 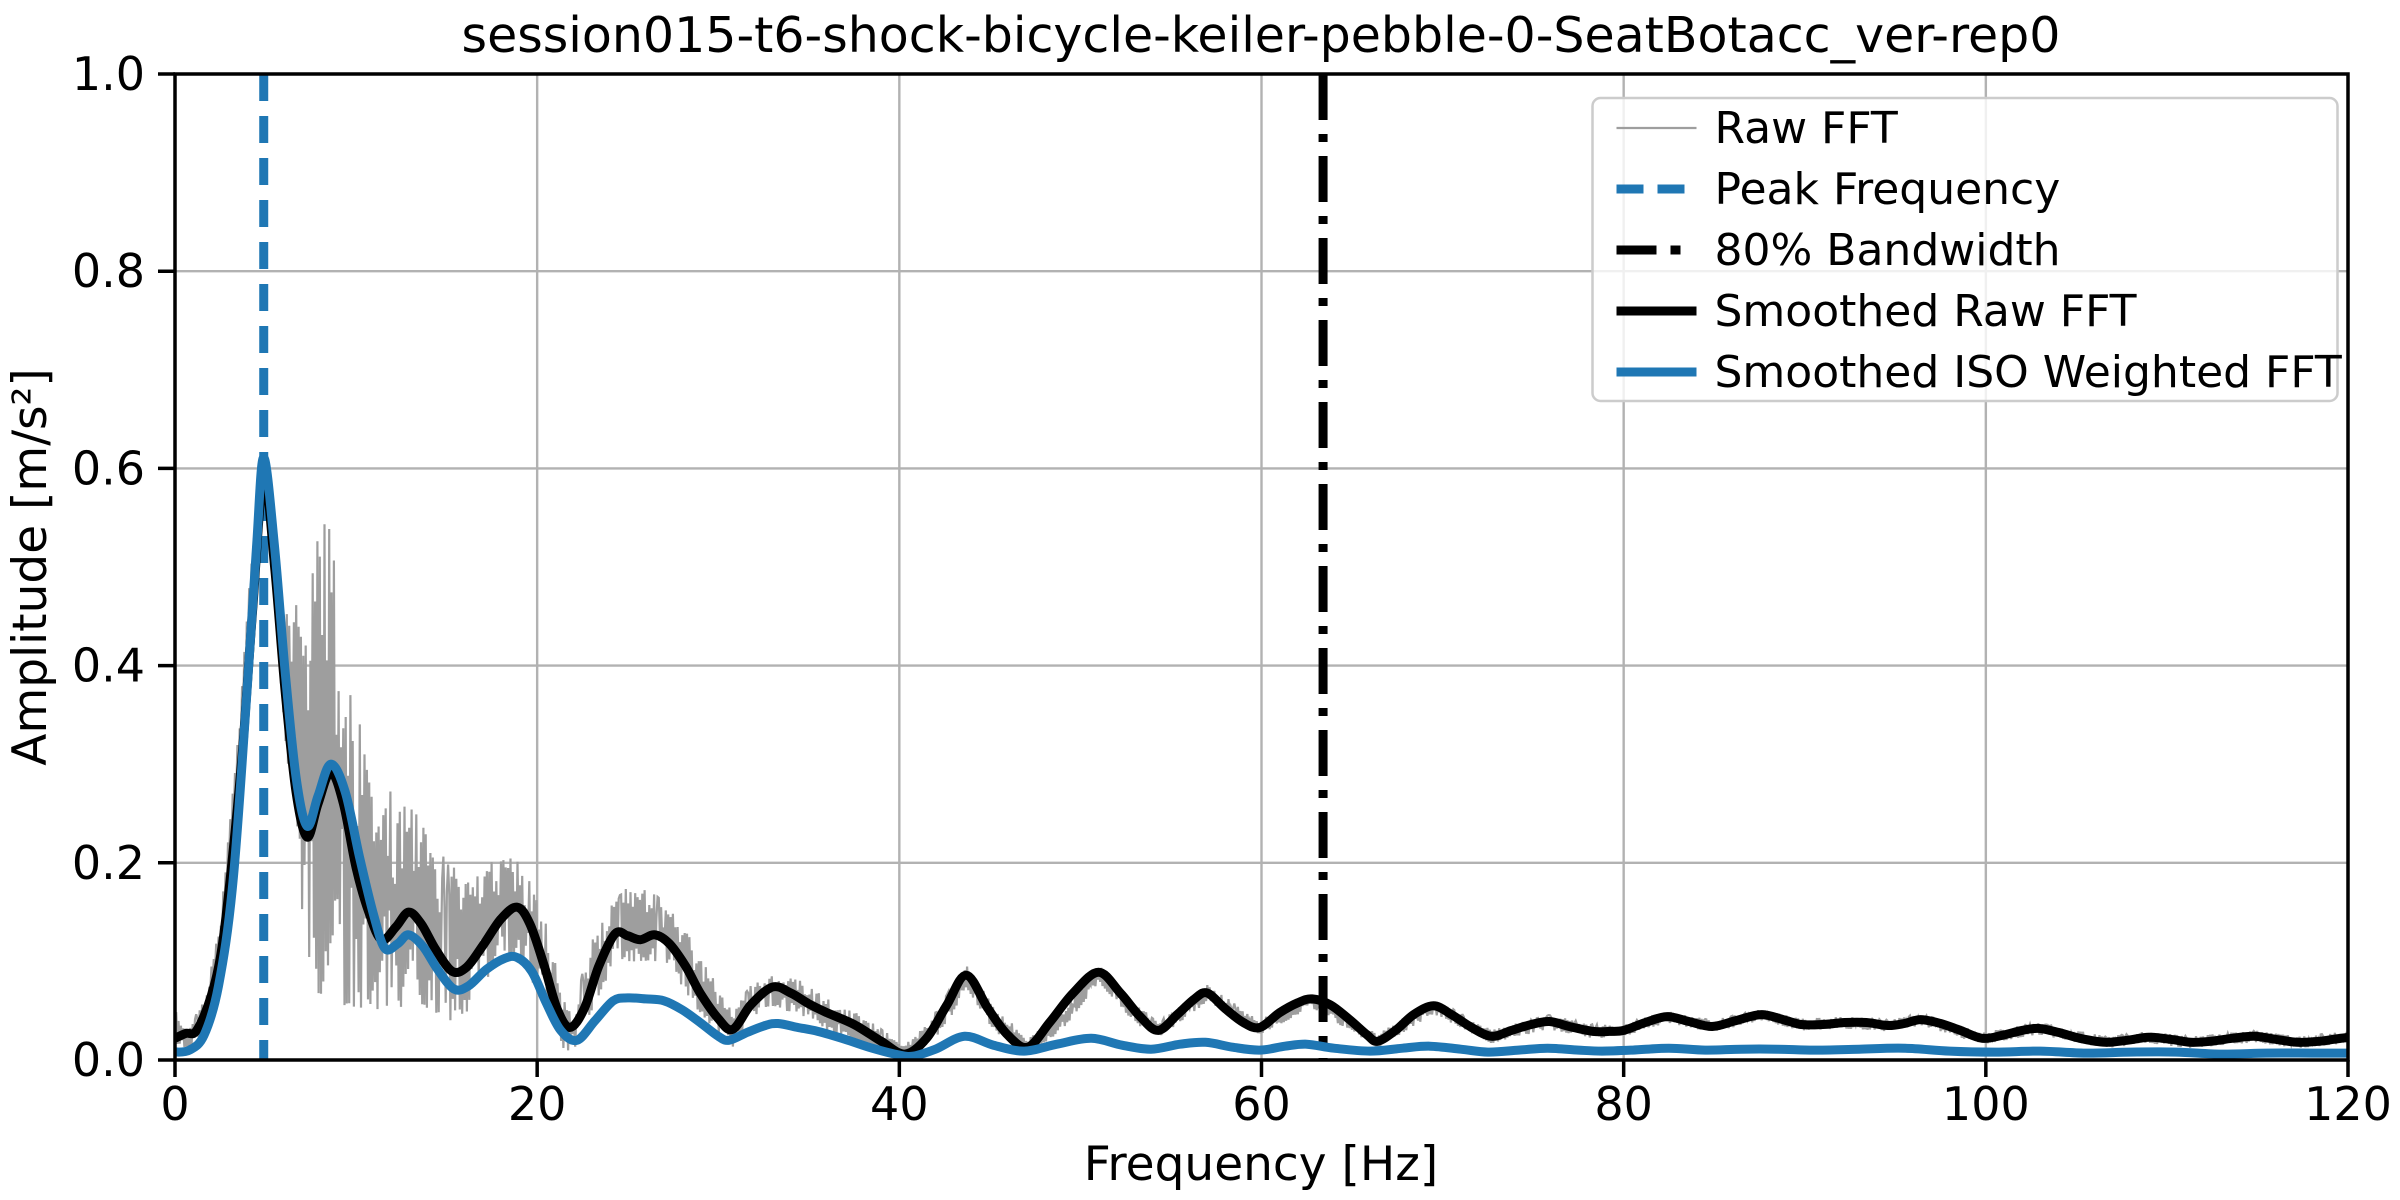 I want to click on y-tick-label: 0.4, so click(x=108, y=666).